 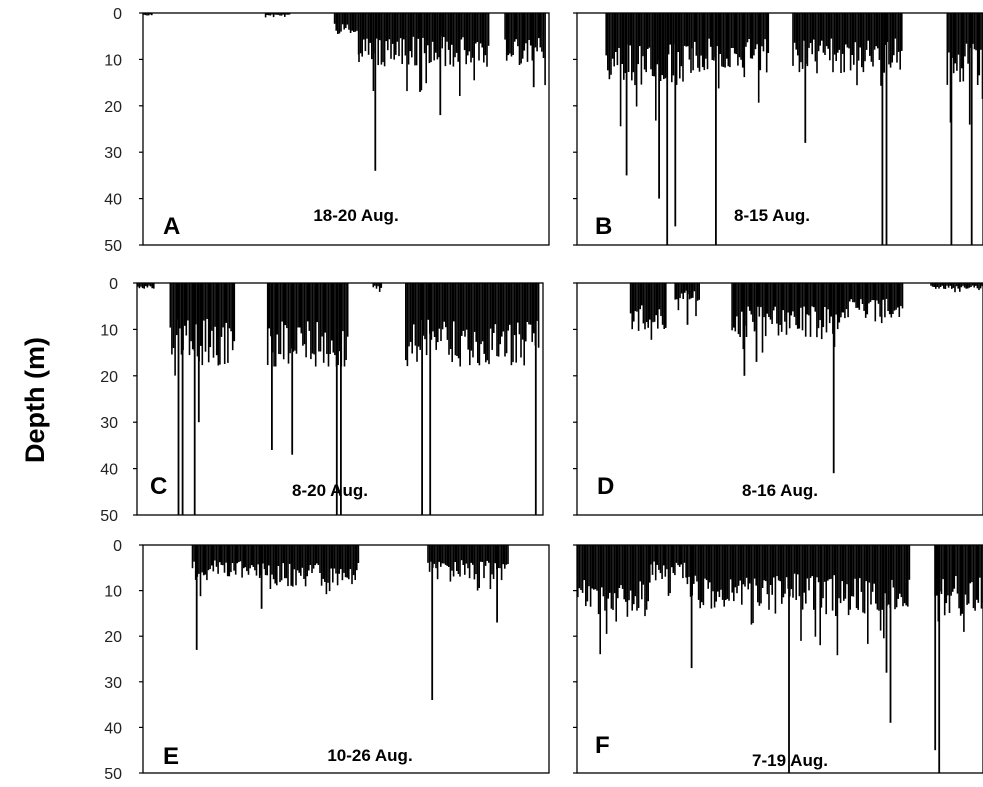 What do you see at coordinates (603, 226) in the screenshot?
I see `panel-letter: B` at bounding box center [603, 226].